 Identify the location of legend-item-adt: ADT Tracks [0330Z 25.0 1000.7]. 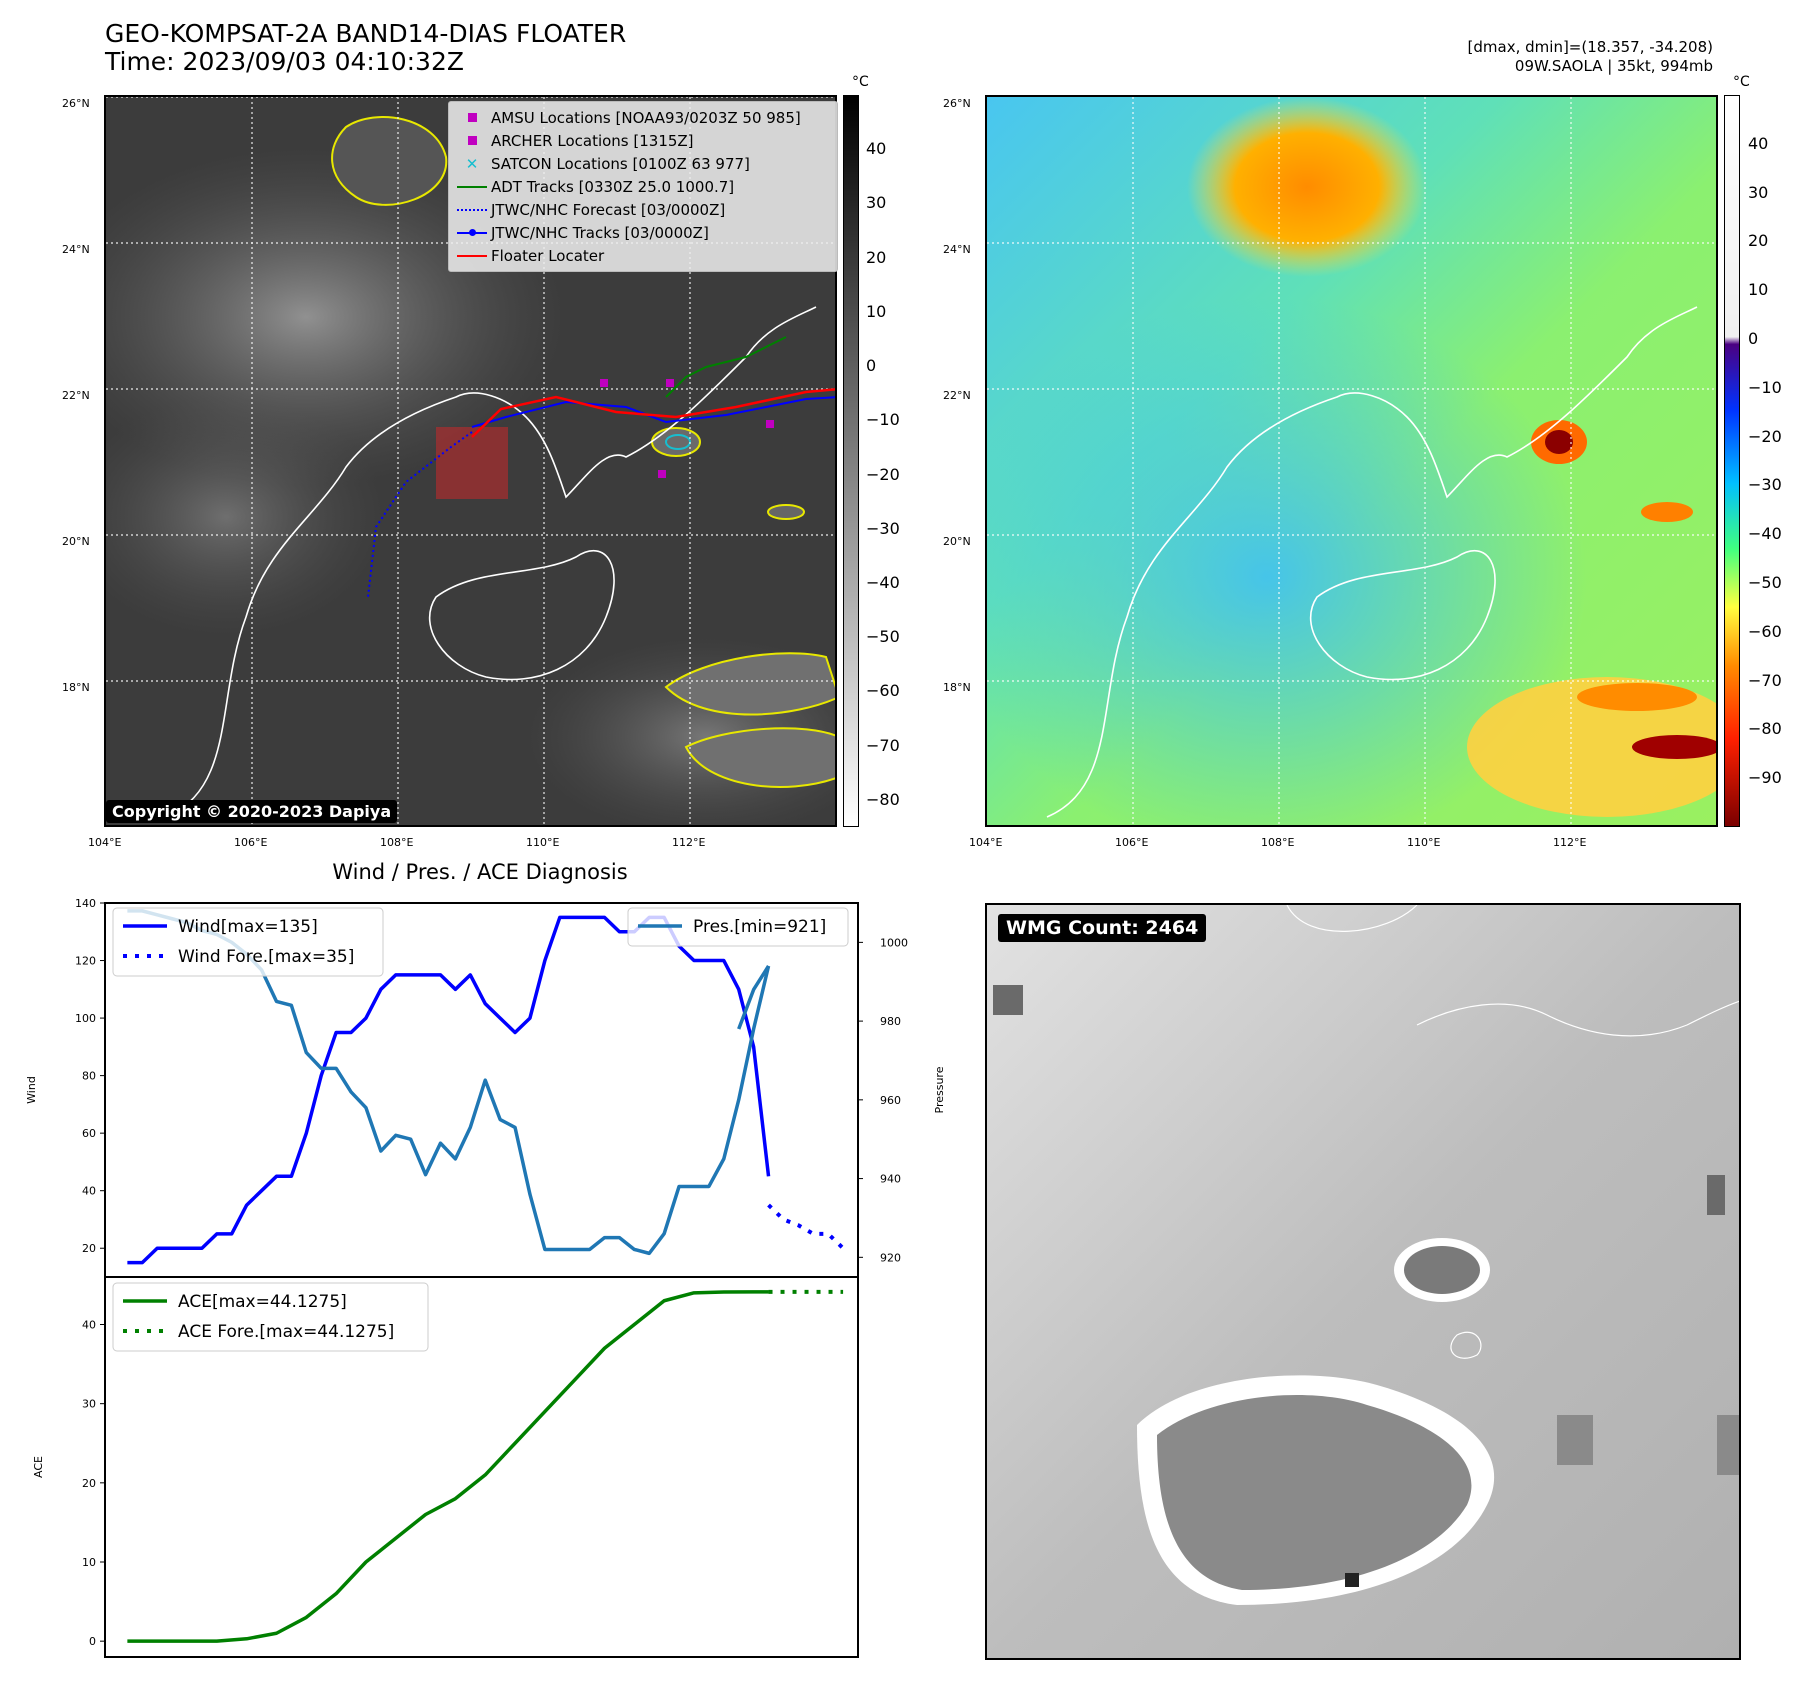
(643, 186).